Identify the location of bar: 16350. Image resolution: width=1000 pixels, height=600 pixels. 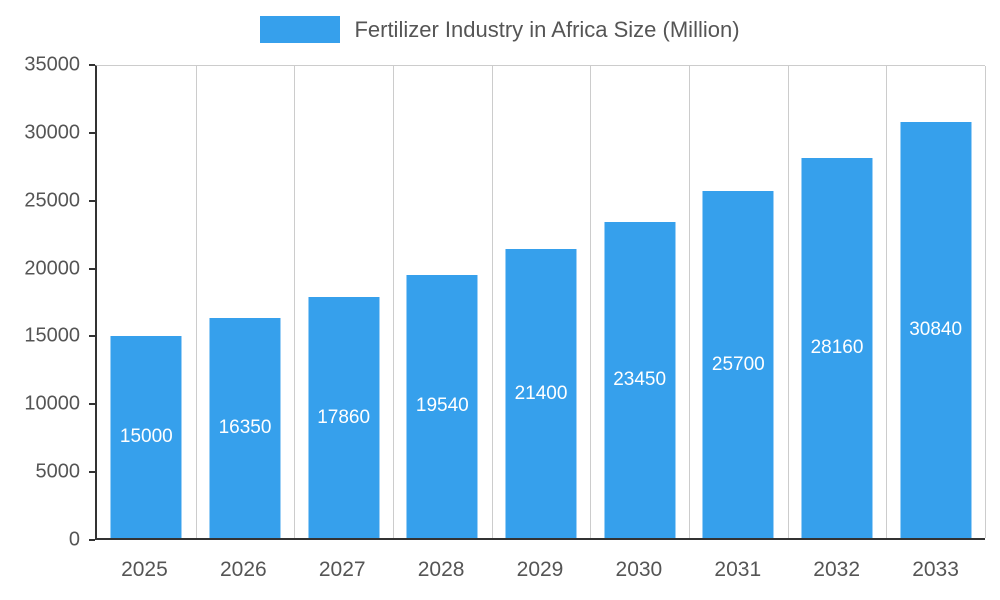
(245, 427).